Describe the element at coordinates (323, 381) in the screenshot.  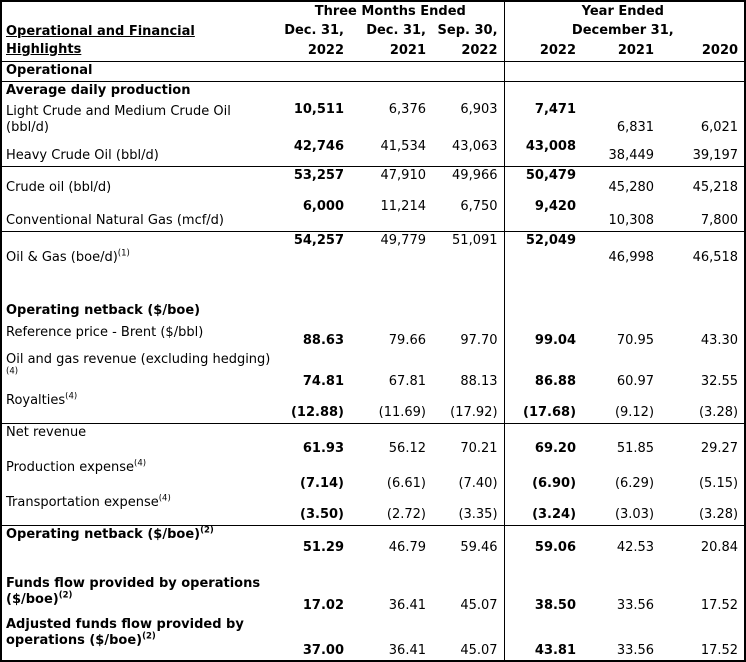
I see `cell-value: 74.81` at that location.